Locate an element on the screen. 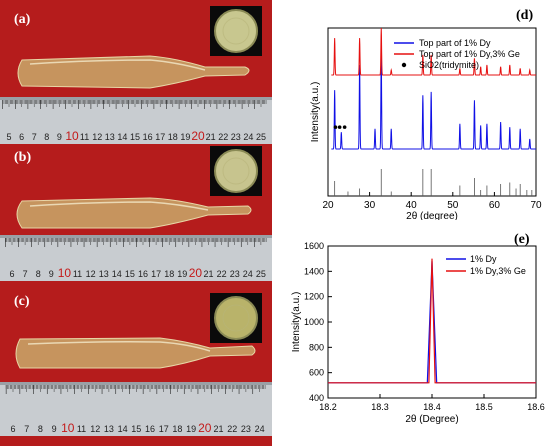  tridymite-marker is located at coordinates (344, 127).